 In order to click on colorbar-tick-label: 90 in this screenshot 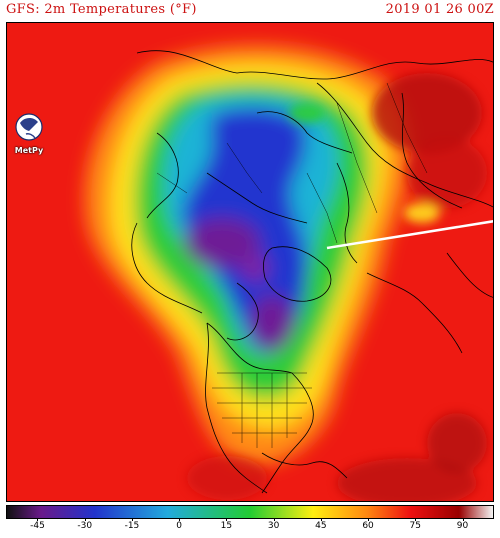, I will do `click(462, 526)`.